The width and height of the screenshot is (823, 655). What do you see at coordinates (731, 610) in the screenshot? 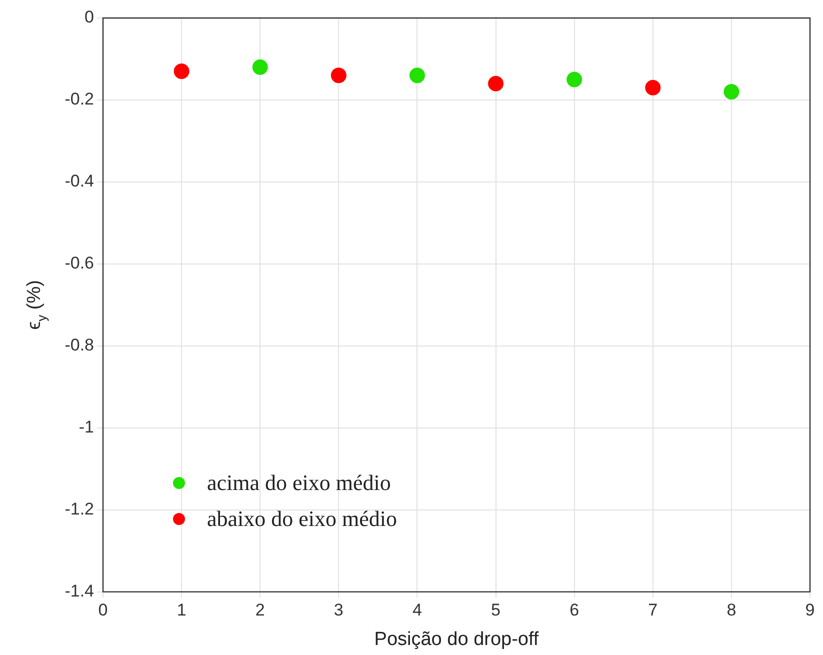
I see `x-tick-label: 8` at bounding box center [731, 610].